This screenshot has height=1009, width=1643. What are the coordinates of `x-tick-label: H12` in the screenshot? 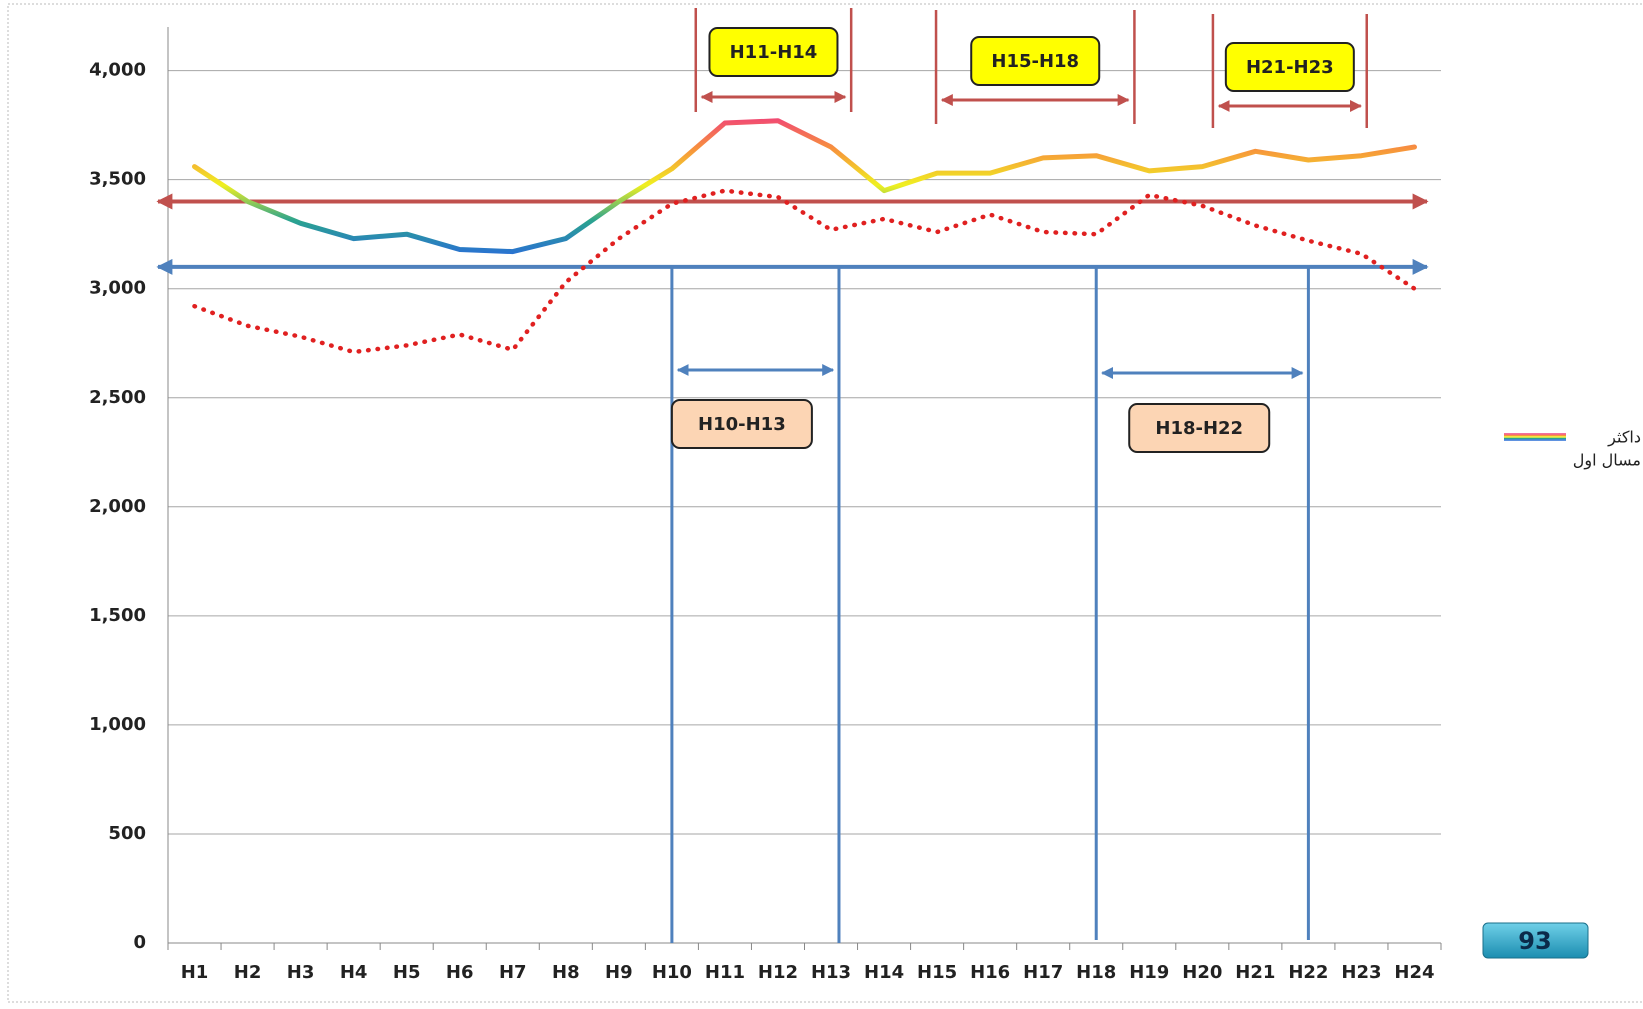 It's located at (778, 972).